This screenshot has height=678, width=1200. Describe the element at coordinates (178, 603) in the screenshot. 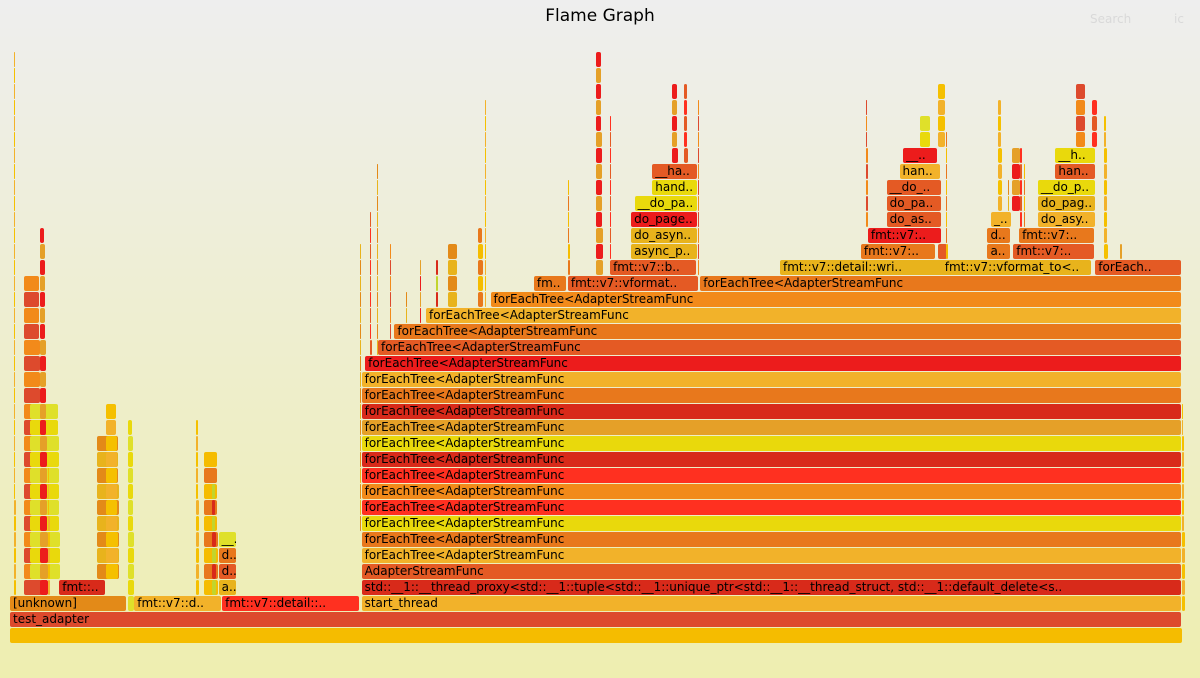

I see `flame-frame: fmt::v7::d..` at that location.